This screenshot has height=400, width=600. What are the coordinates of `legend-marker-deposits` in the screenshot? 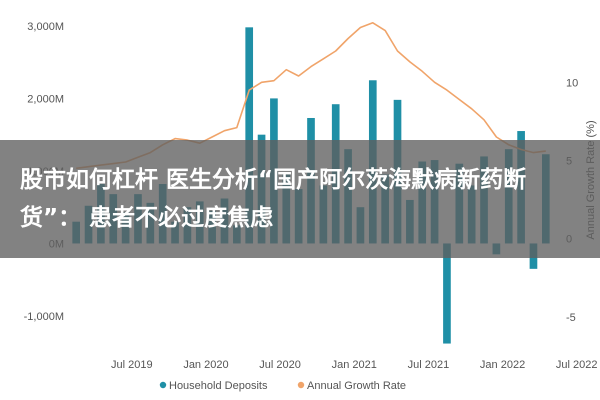 It's located at (163, 385).